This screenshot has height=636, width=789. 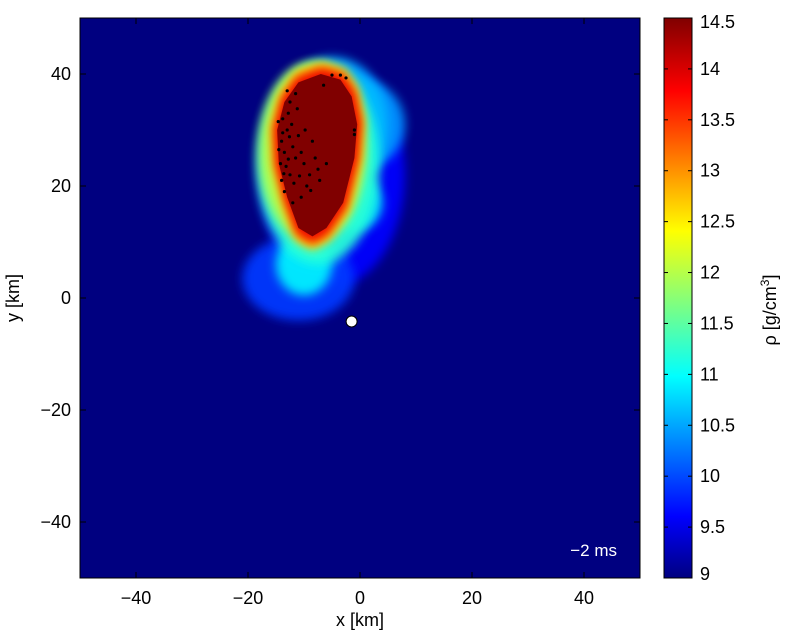 What do you see at coordinates (770, 315) in the screenshot?
I see `colorbar-label-prefix: ρ [g/cm` at bounding box center [770, 315].